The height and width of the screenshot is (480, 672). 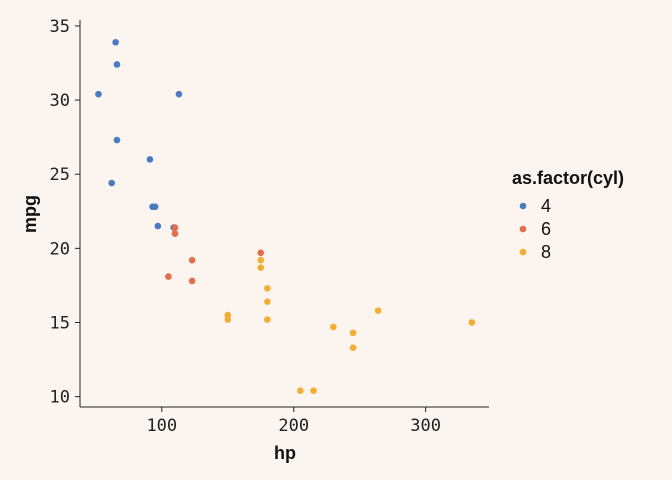 I want to click on legend-title: as.factor(cyl), so click(x=568, y=178).